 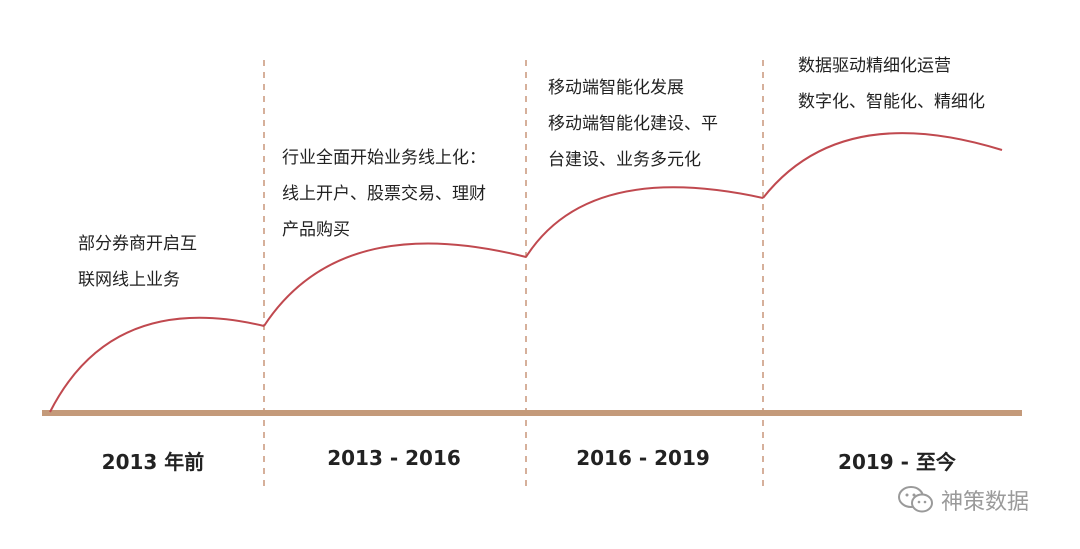 I want to click on watermark: 神策数据, so click(x=963, y=500).